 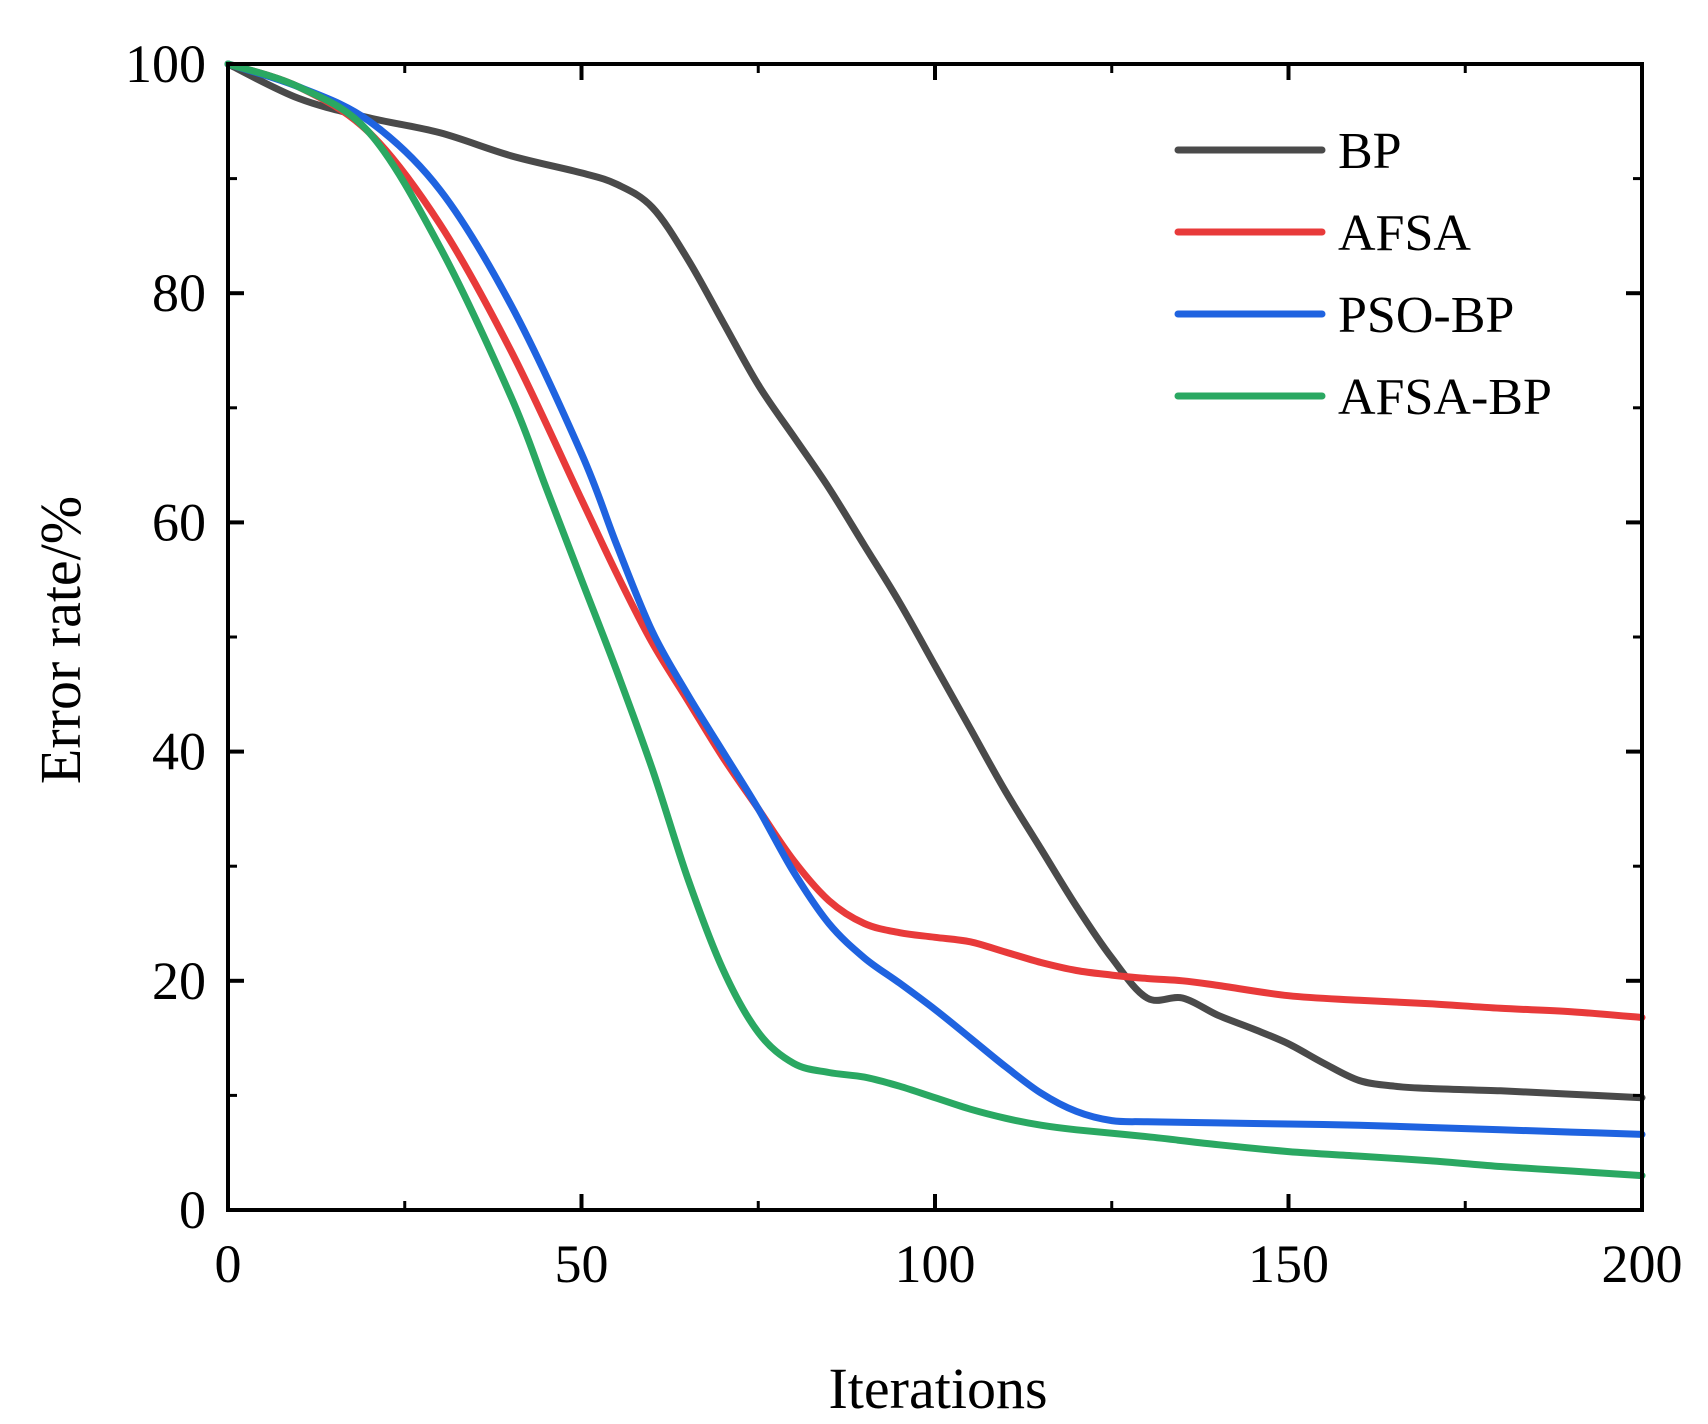 What do you see at coordinates (1288, 1264) in the screenshot?
I see `x-tick-label: 150` at bounding box center [1288, 1264].